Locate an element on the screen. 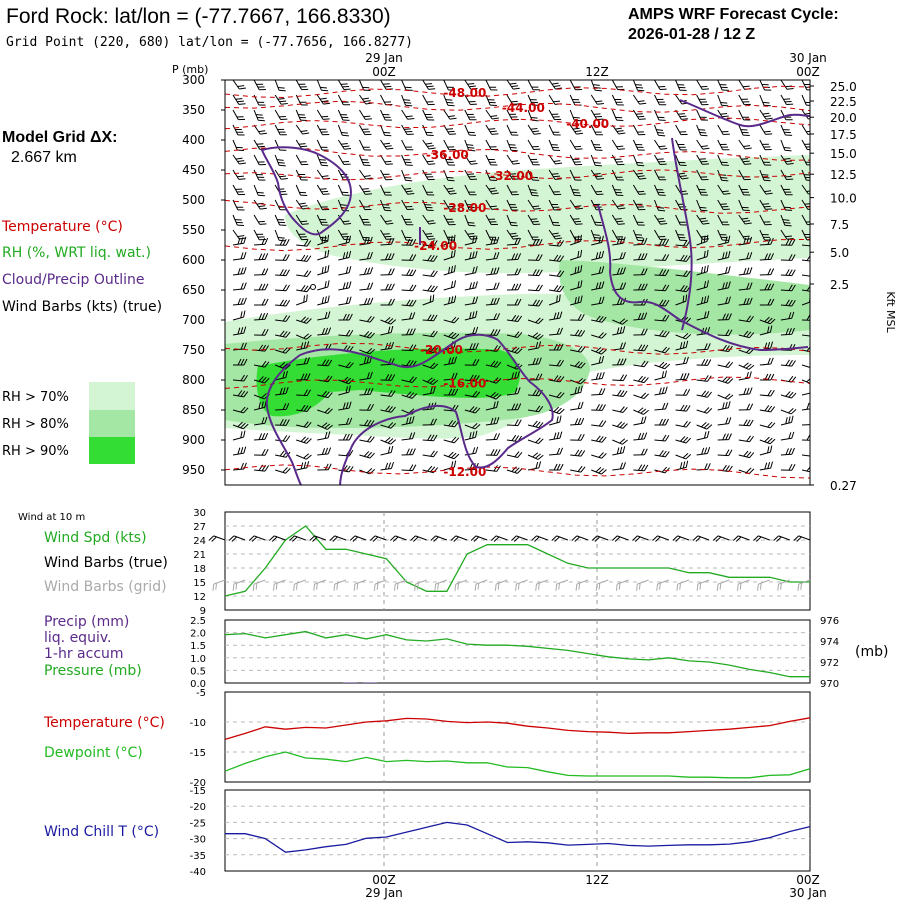 The height and width of the screenshot is (900, 900). temperature-contour-label: -20.00 is located at coordinates (441, 350).